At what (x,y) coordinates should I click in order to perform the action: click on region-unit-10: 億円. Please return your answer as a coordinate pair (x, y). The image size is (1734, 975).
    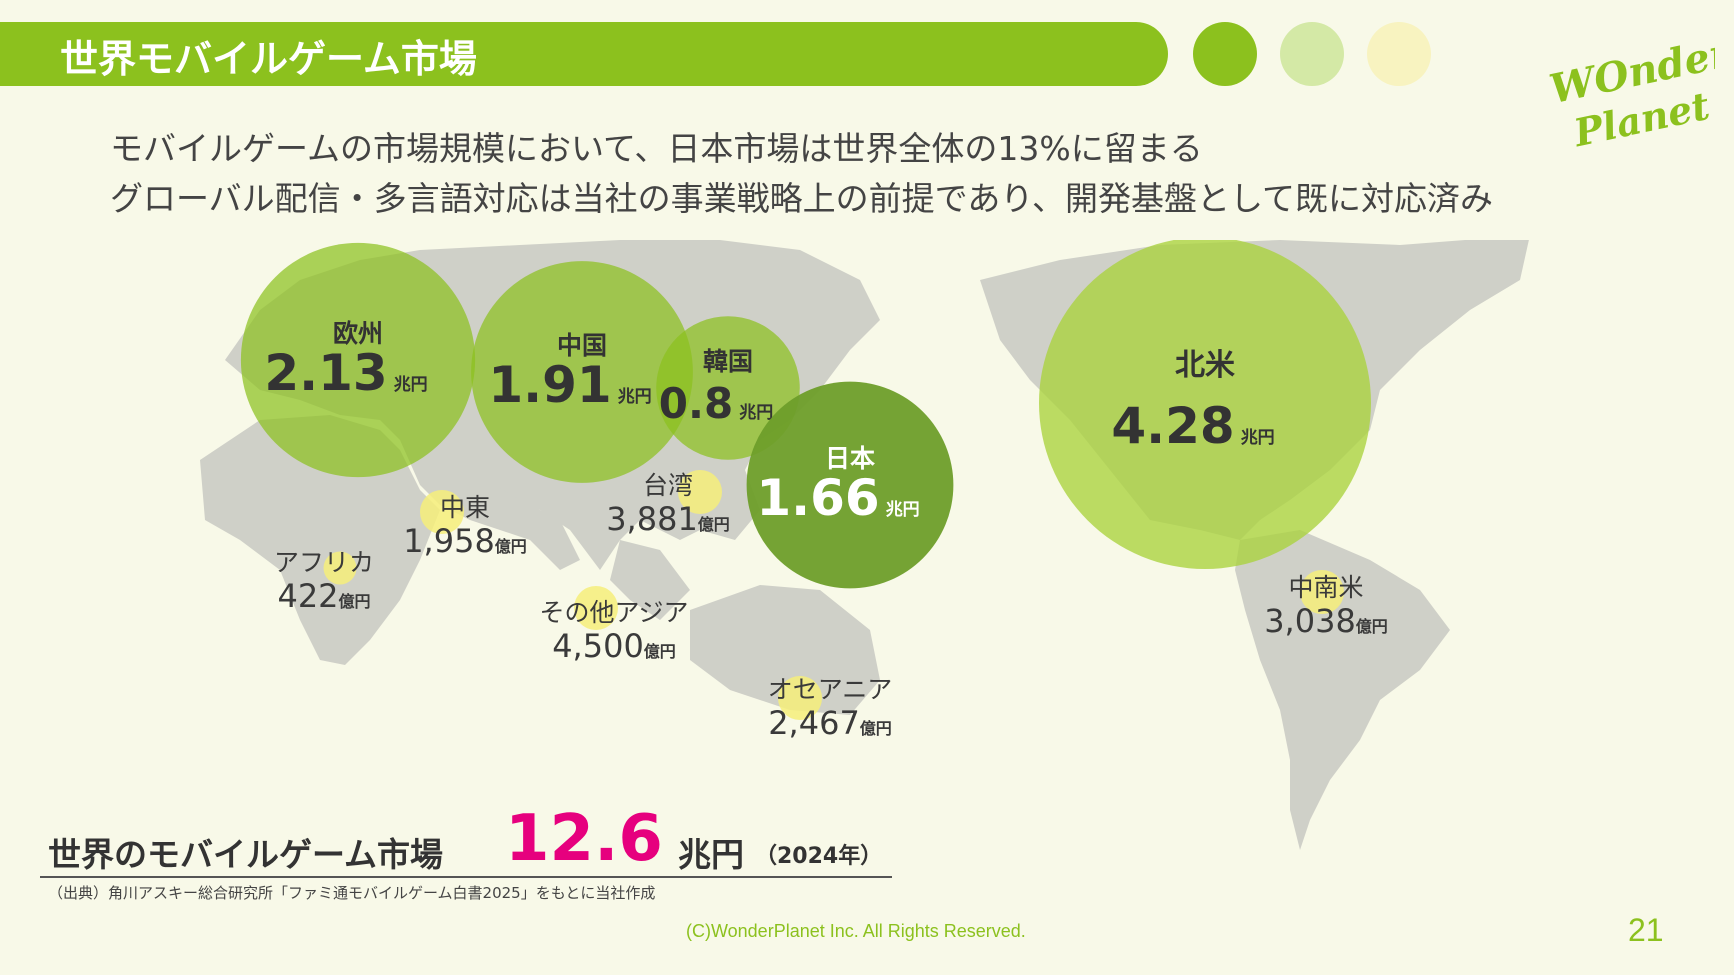
    Looking at the image, I should click on (1372, 626).